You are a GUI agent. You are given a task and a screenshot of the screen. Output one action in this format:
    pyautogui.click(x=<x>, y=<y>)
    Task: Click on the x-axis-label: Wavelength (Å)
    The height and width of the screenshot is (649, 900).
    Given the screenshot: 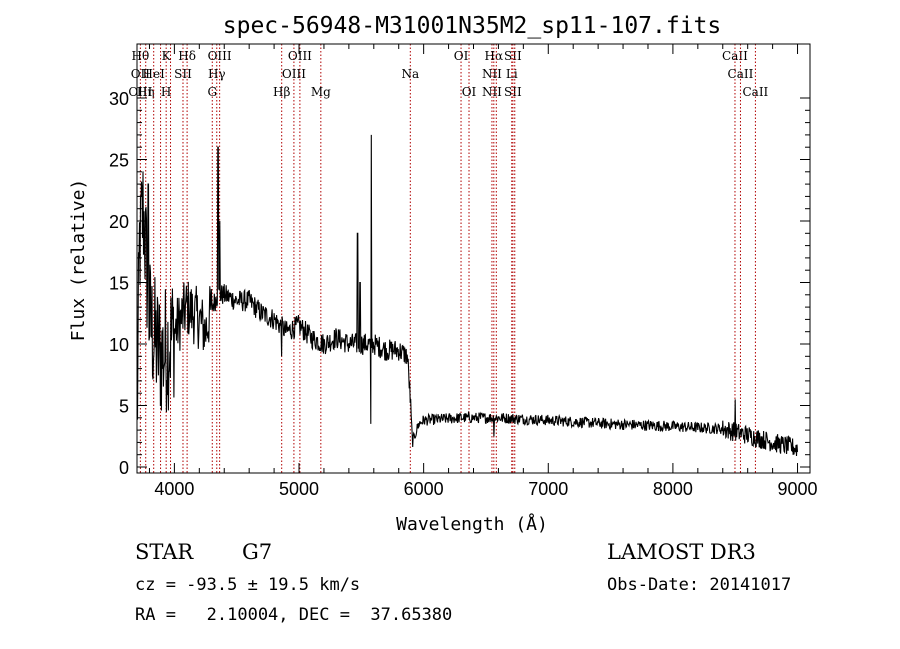 What is the action you would take?
    pyautogui.click(x=472, y=524)
    